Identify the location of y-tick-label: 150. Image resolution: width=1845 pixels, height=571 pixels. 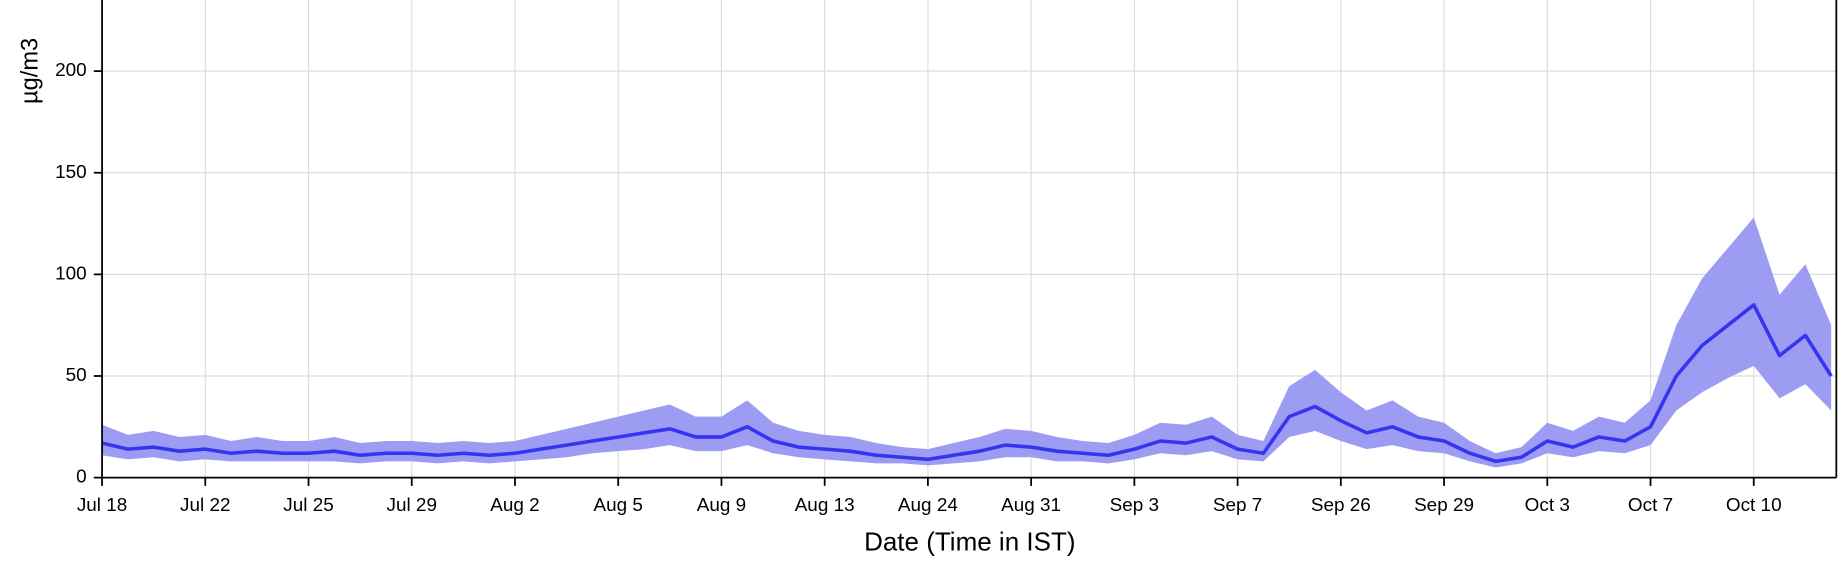
(71, 172).